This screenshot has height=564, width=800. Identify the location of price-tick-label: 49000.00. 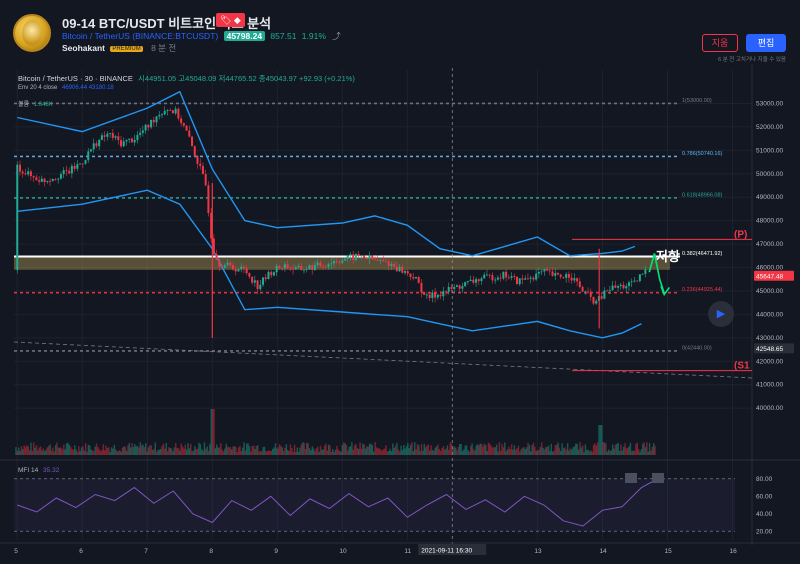
(769, 197).